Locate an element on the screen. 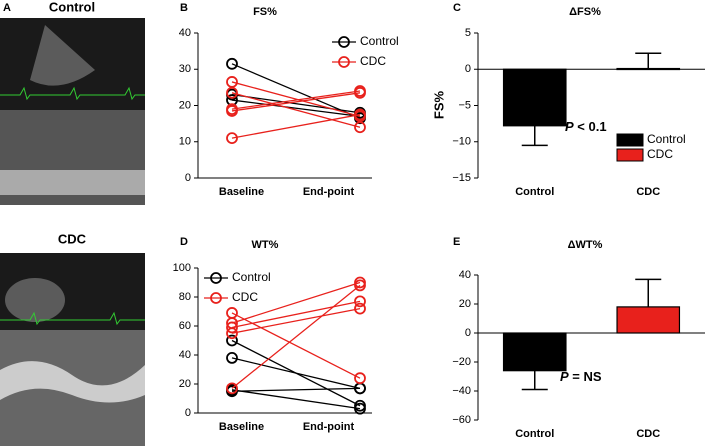 The height and width of the screenshot is (446, 709). y-tick-label: −60 is located at coordinates (461, 420).